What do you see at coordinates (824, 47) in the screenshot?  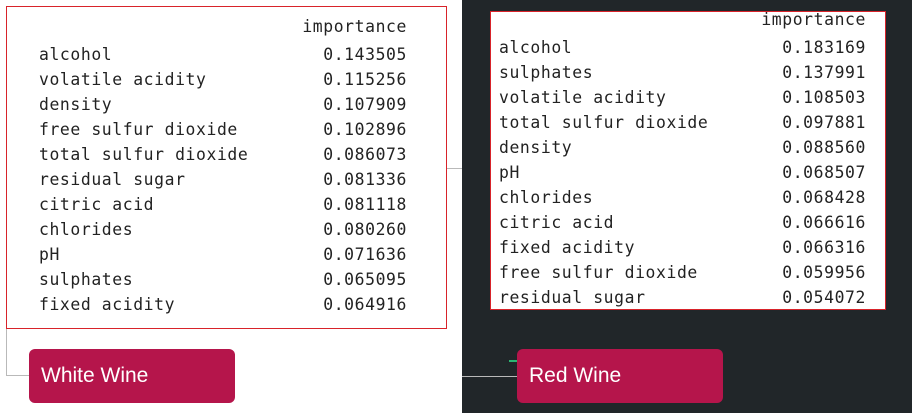 I see `importance-value: 0.183169` at bounding box center [824, 47].